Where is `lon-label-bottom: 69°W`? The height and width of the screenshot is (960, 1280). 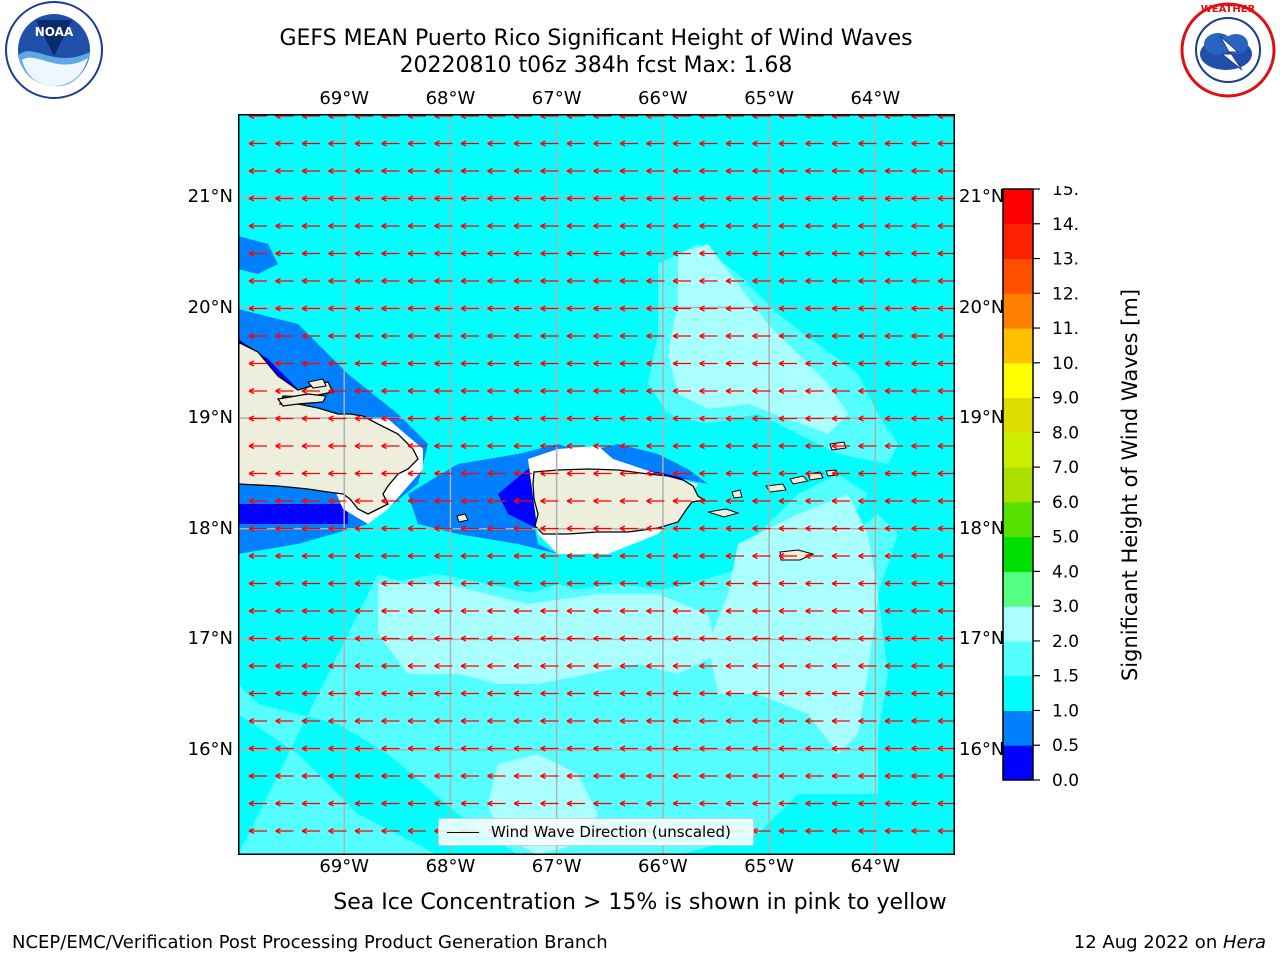 lon-label-bottom: 69°W is located at coordinates (344, 866).